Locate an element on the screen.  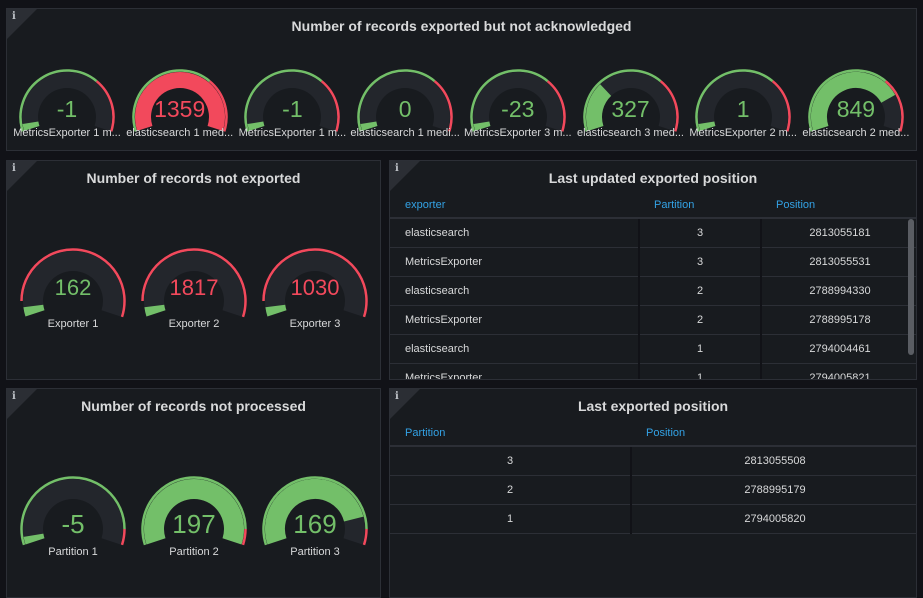
table-scrollbar is located at coordinates (911, 287).